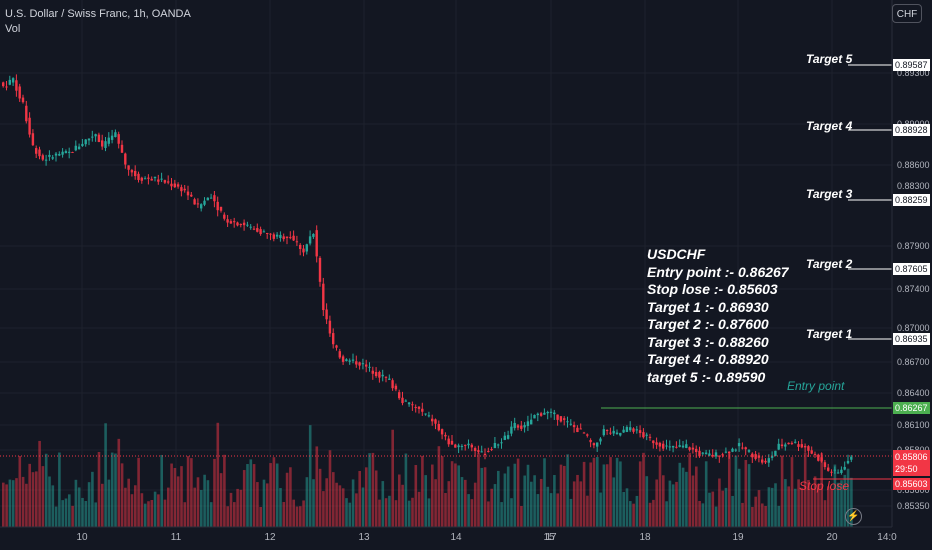  Describe the element at coordinates (176, 537) in the screenshot. I see `x-tick: 11` at that location.